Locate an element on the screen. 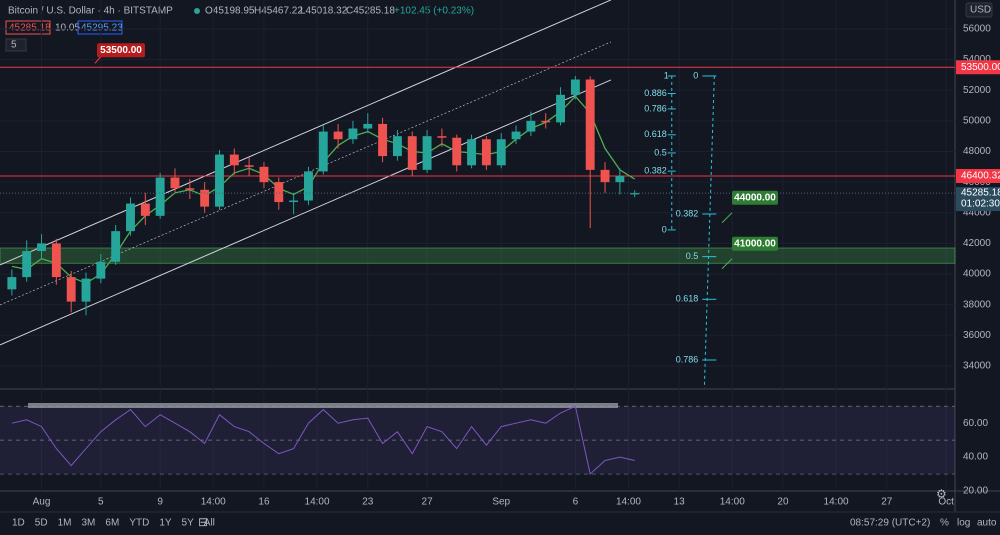 Image resolution: width=1000 pixels, height=535 pixels. range-button: All is located at coordinates (209, 523).